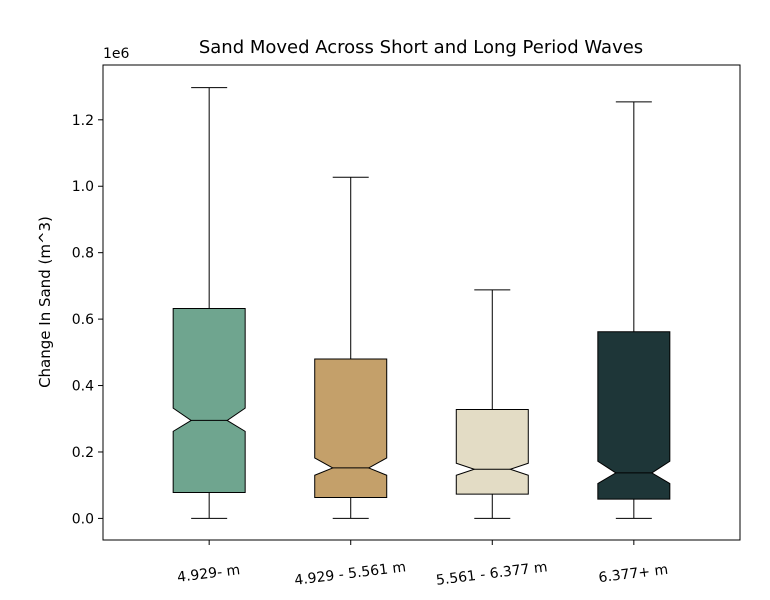 Image resolution: width=770 pixels, height=600 pixels. I want to click on y-tick-label: 0.6, so click(83, 320).